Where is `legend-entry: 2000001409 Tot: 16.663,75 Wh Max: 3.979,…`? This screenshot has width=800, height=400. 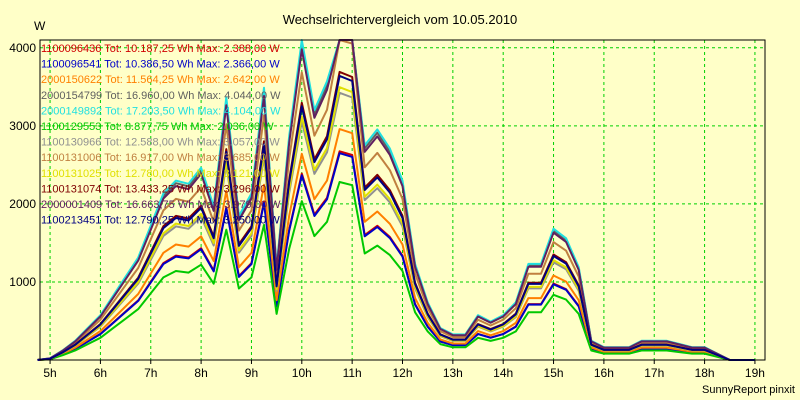 legend-entry: 2000001409 Tot: 16.663,75 Wh Max: 3.979,… is located at coordinates (161, 205).